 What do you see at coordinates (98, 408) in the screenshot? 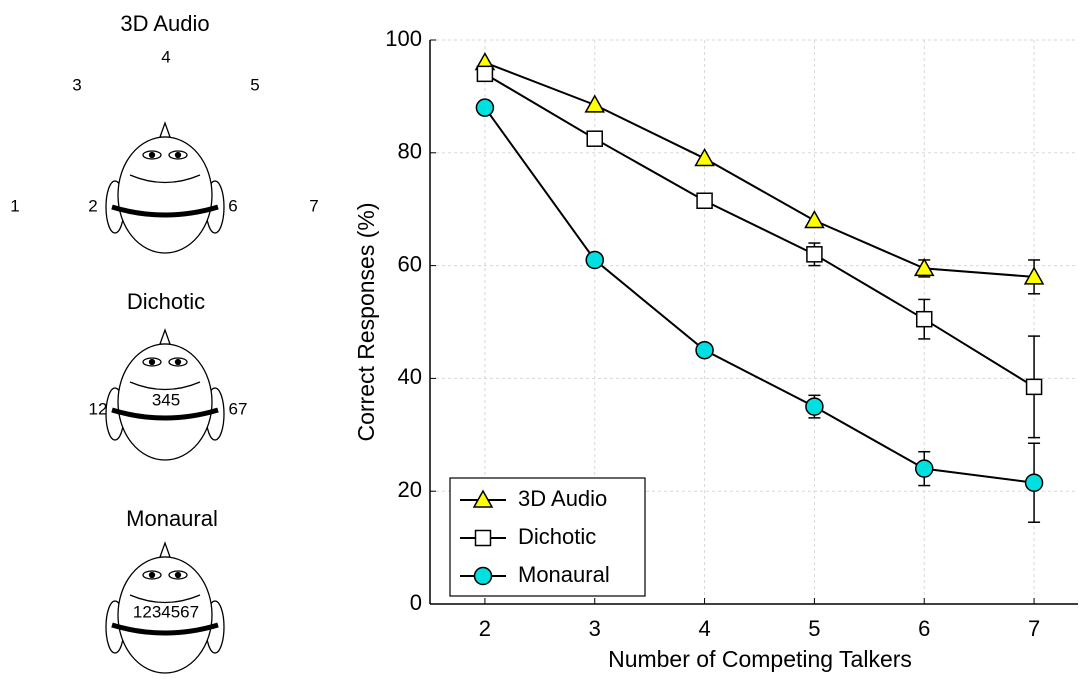
I see `talker-label: 12` at bounding box center [98, 408].